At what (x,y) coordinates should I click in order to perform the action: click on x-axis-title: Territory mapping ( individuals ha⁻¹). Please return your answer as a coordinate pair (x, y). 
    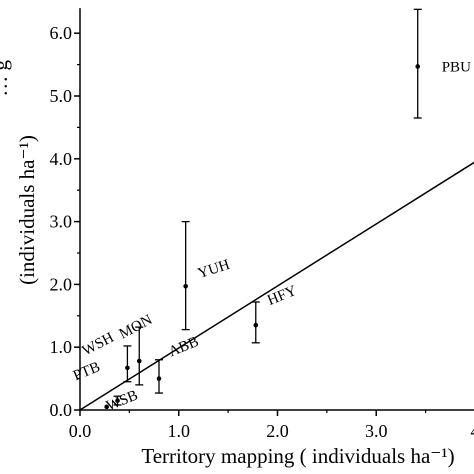
    Looking at the image, I should click on (297, 456).